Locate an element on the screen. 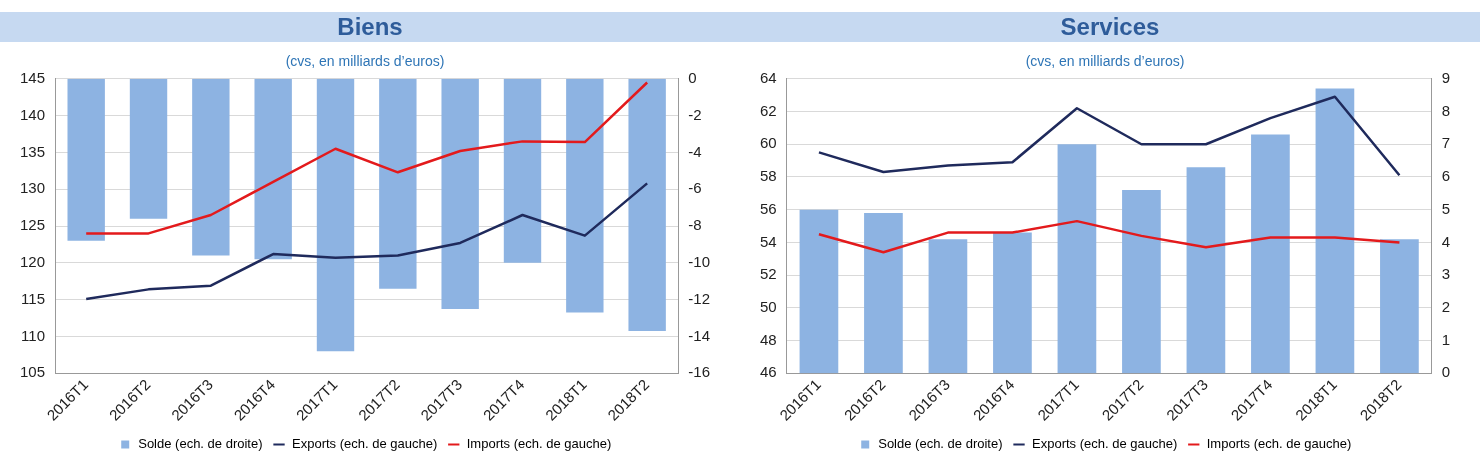 This screenshot has height=461, width=1481. y-tick-label: 54 is located at coordinates (768, 241).